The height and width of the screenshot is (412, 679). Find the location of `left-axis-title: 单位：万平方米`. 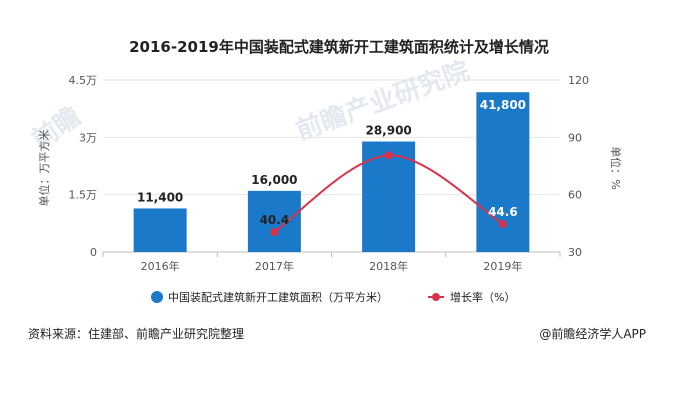

left-axis-title: 单位：万平方米 is located at coordinates (44, 168).